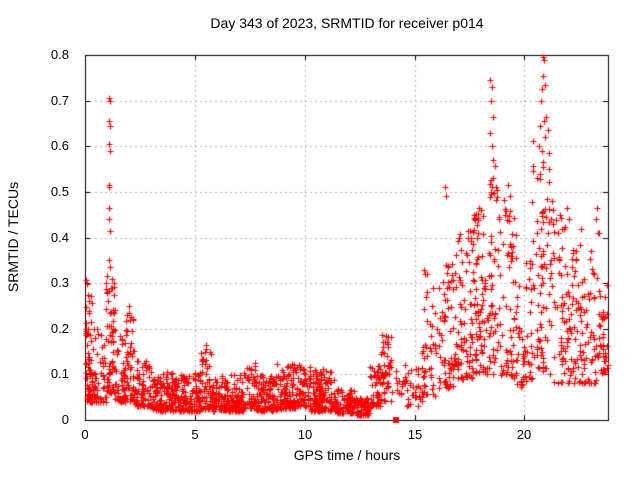  Describe the element at coordinates (59, 282) in the screenshot. I see `y-tick-label: 0.3` at that location.